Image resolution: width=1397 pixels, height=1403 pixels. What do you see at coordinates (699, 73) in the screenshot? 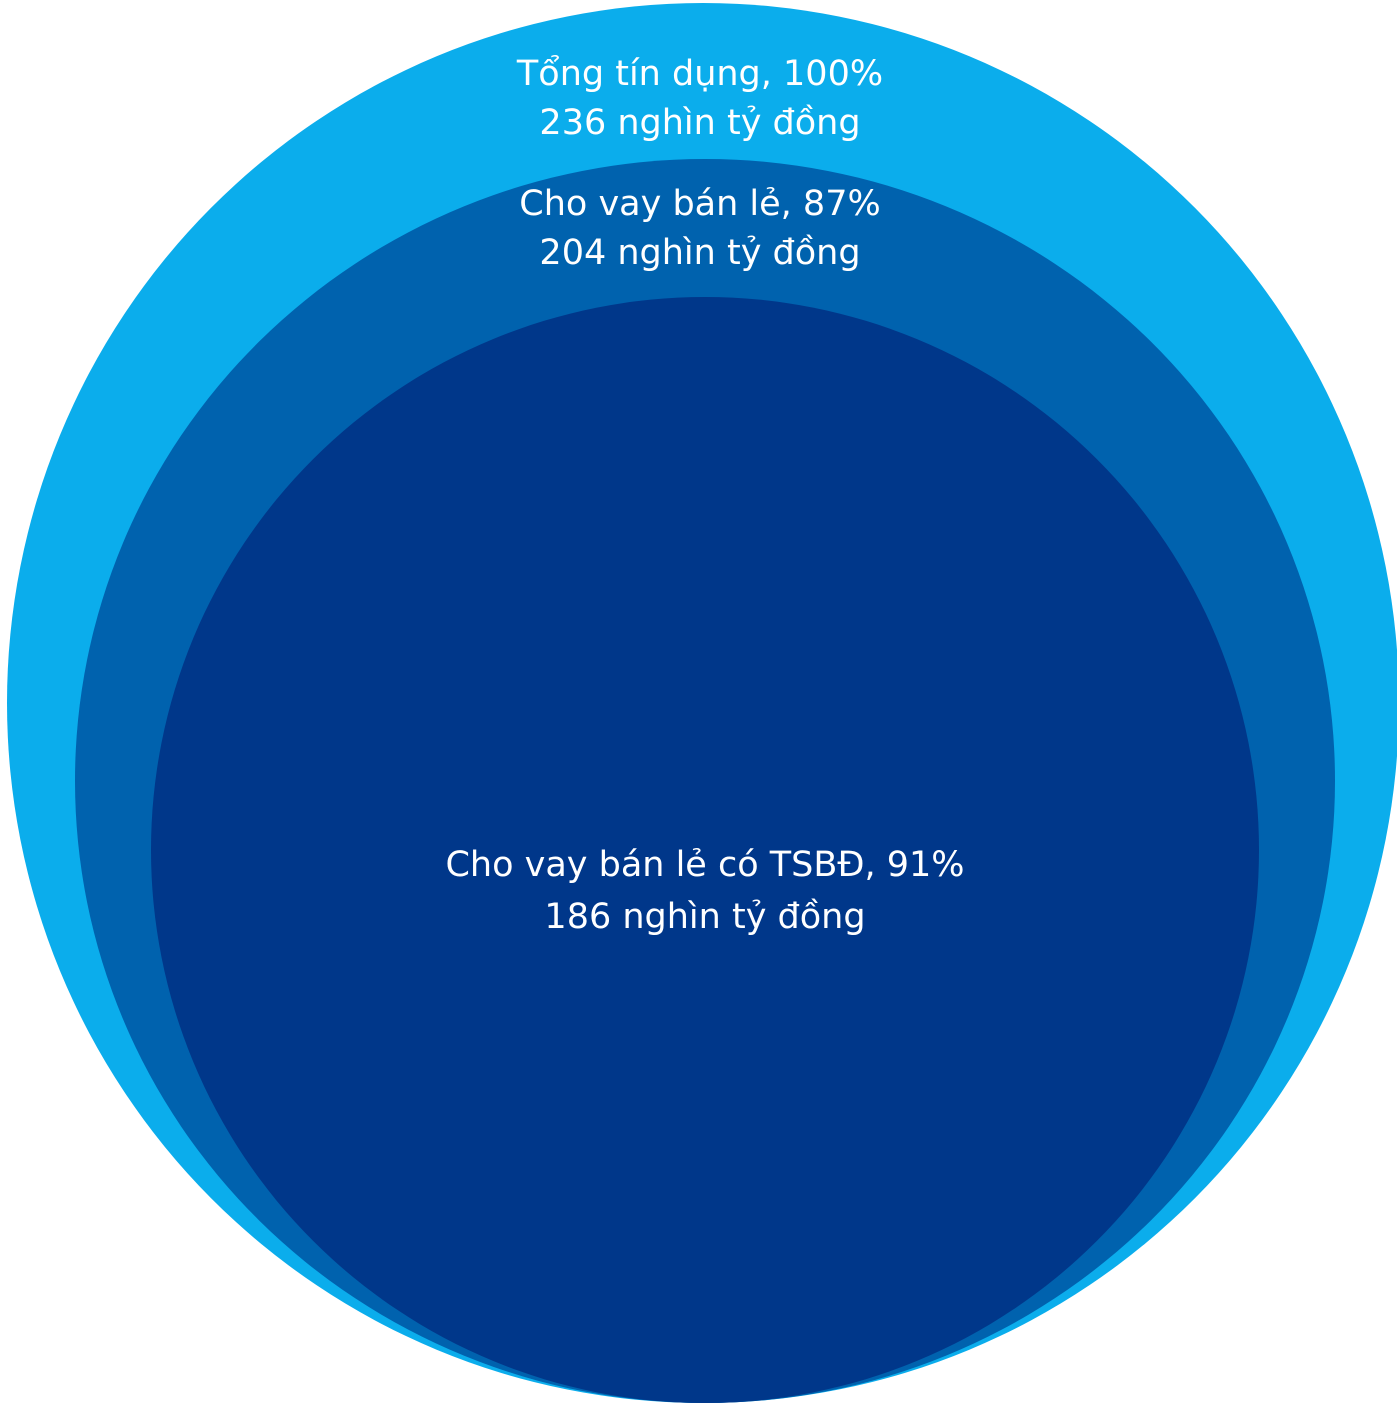
I see `label-total-credit-line1: Tổng tín dụng, 100%` at bounding box center [699, 73].